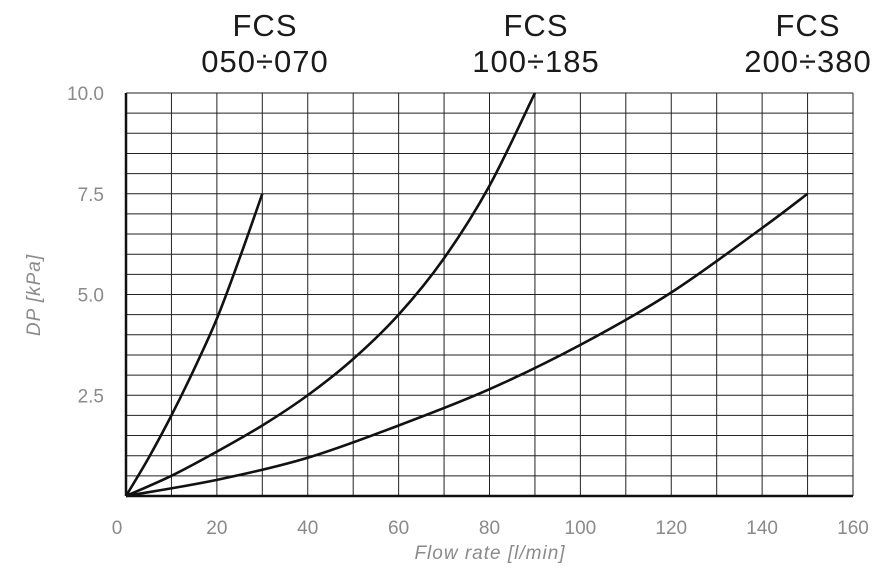 This screenshot has height=572, width=892. I want to click on y-tick-label: 7.5, so click(91, 195).